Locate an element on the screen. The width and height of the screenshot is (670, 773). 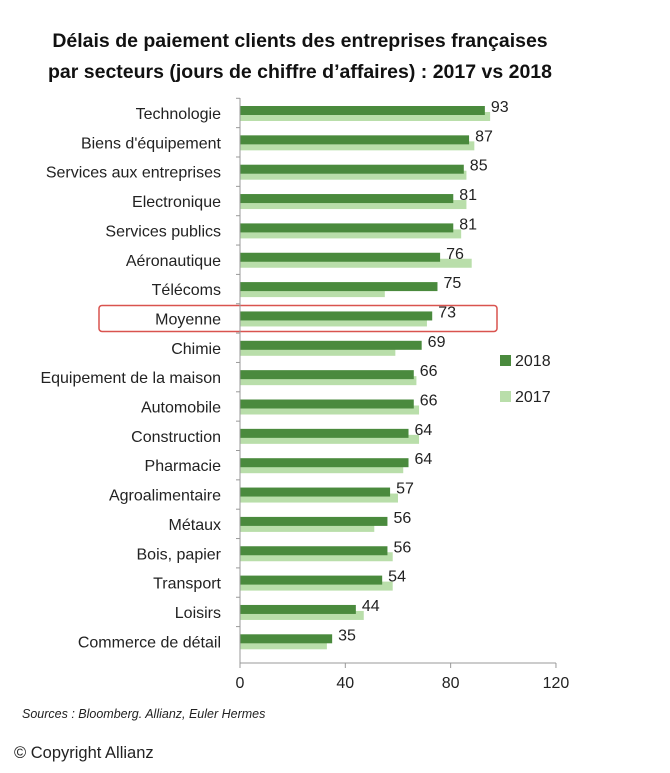
category-label: Equipement de la maison is located at coordinates (130, 378).